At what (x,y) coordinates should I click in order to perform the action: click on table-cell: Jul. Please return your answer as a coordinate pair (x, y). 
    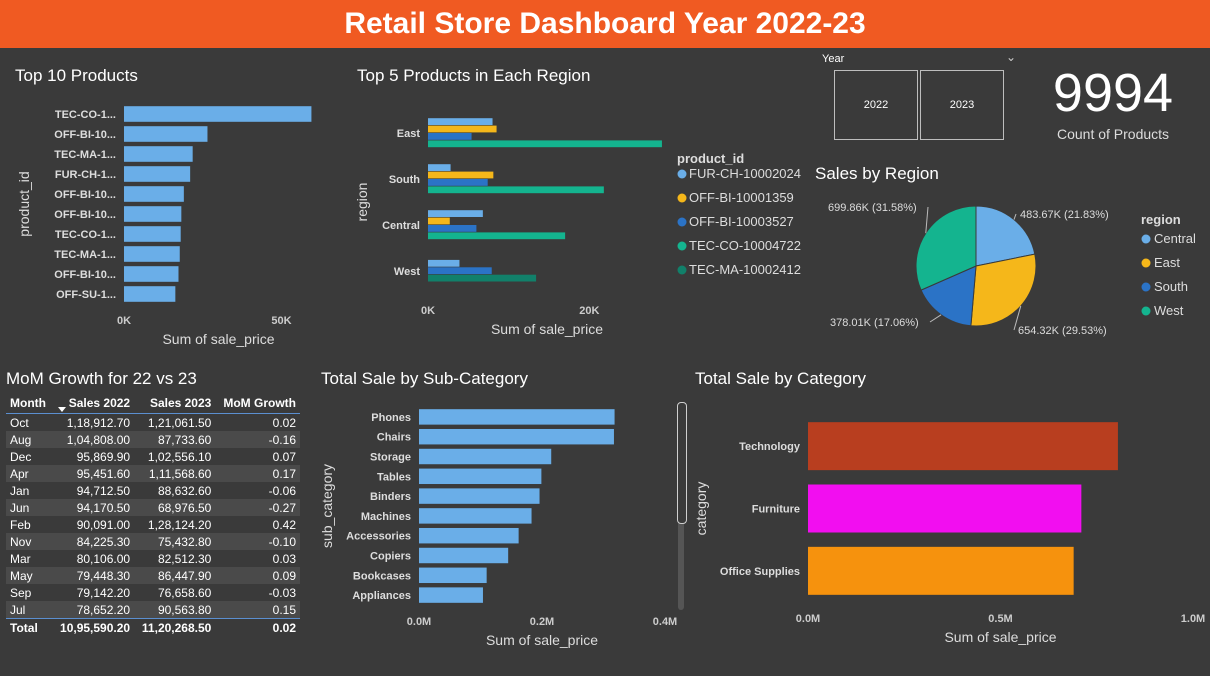
    Looking at the image, I should click on (18, 609).